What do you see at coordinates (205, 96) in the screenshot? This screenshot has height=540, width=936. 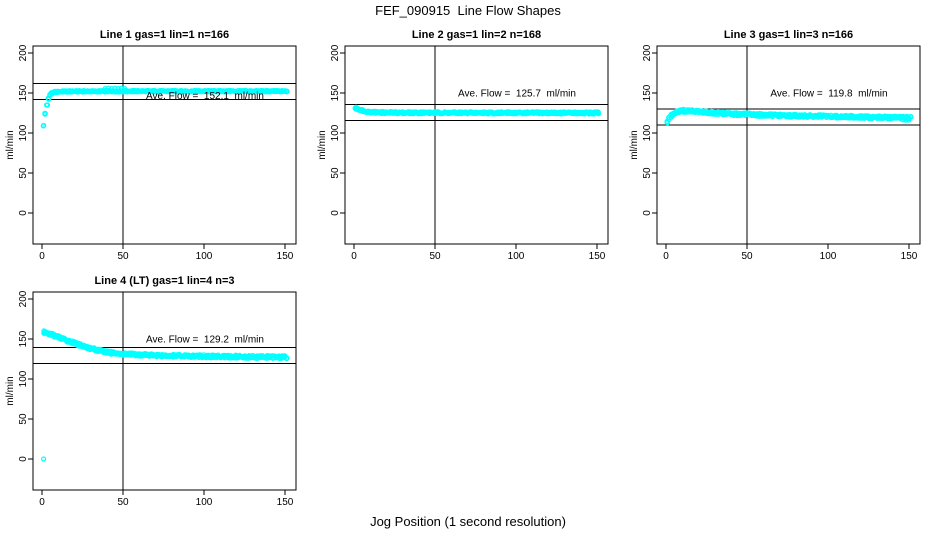 I see `ave-flow-annotation: Ave. Flow = 152.1 ml/min` at bounding box center [205, 96].